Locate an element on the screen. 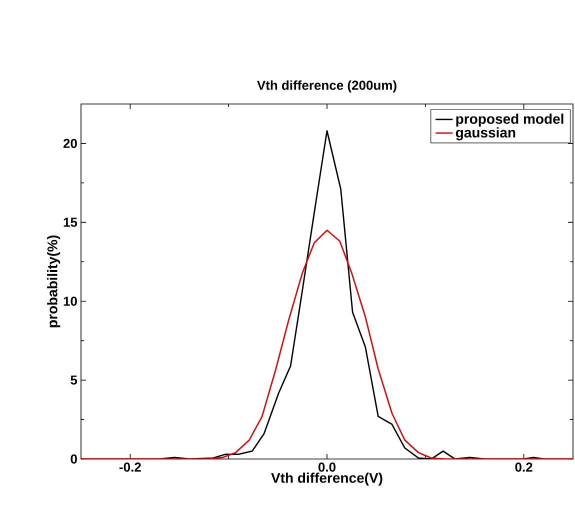 Image resolution: width=575 pixels, height=511 pixels. legend-label: gaussian is located at coordinates (486, 133).